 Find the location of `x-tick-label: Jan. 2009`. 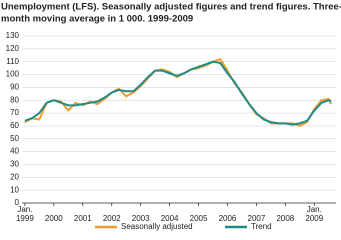

x-tick-label: Jan. 2009 is located at coordinates (314, 214).